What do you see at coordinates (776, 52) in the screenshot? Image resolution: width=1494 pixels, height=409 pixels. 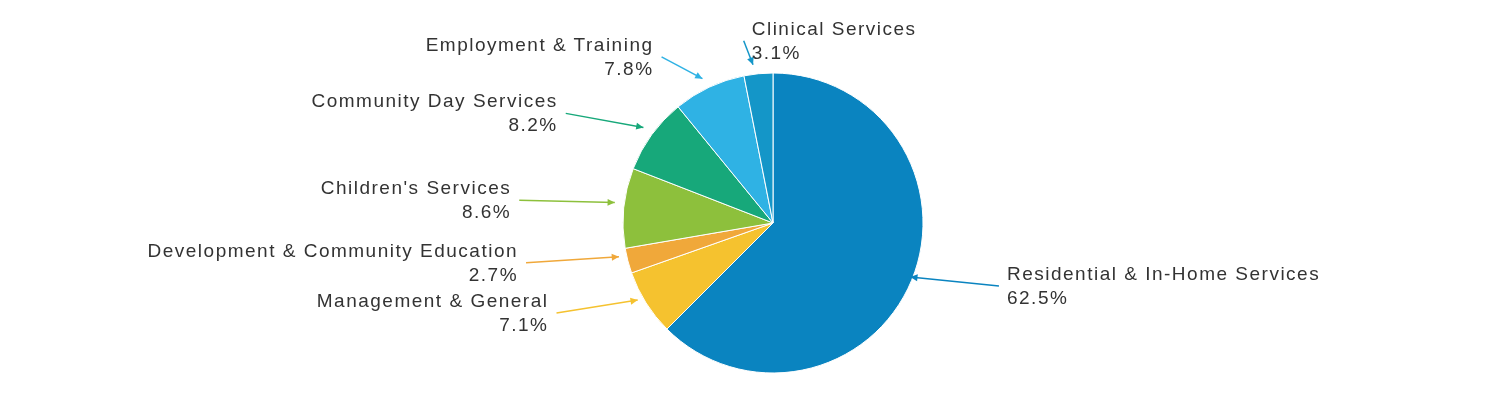 I see `data-label: 3.1%` at bounding box center [776, 52].